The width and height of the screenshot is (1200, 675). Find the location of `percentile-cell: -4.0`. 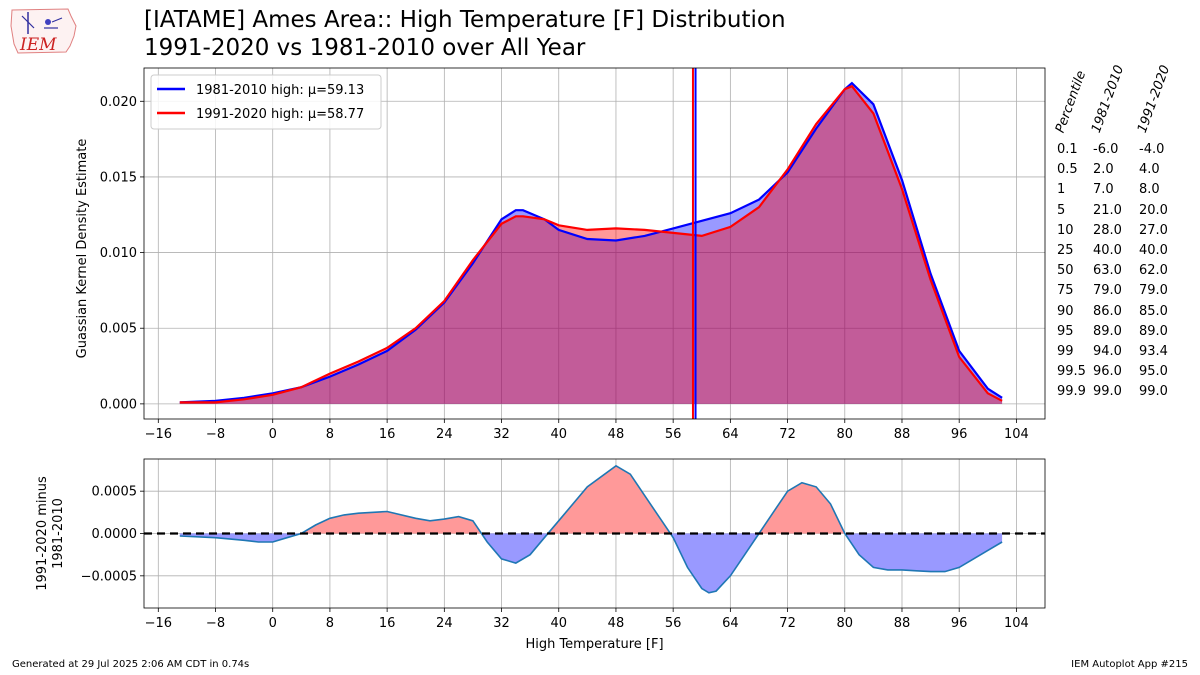

percentile-cell: -4.0 is located at coordinates (1152, 149).